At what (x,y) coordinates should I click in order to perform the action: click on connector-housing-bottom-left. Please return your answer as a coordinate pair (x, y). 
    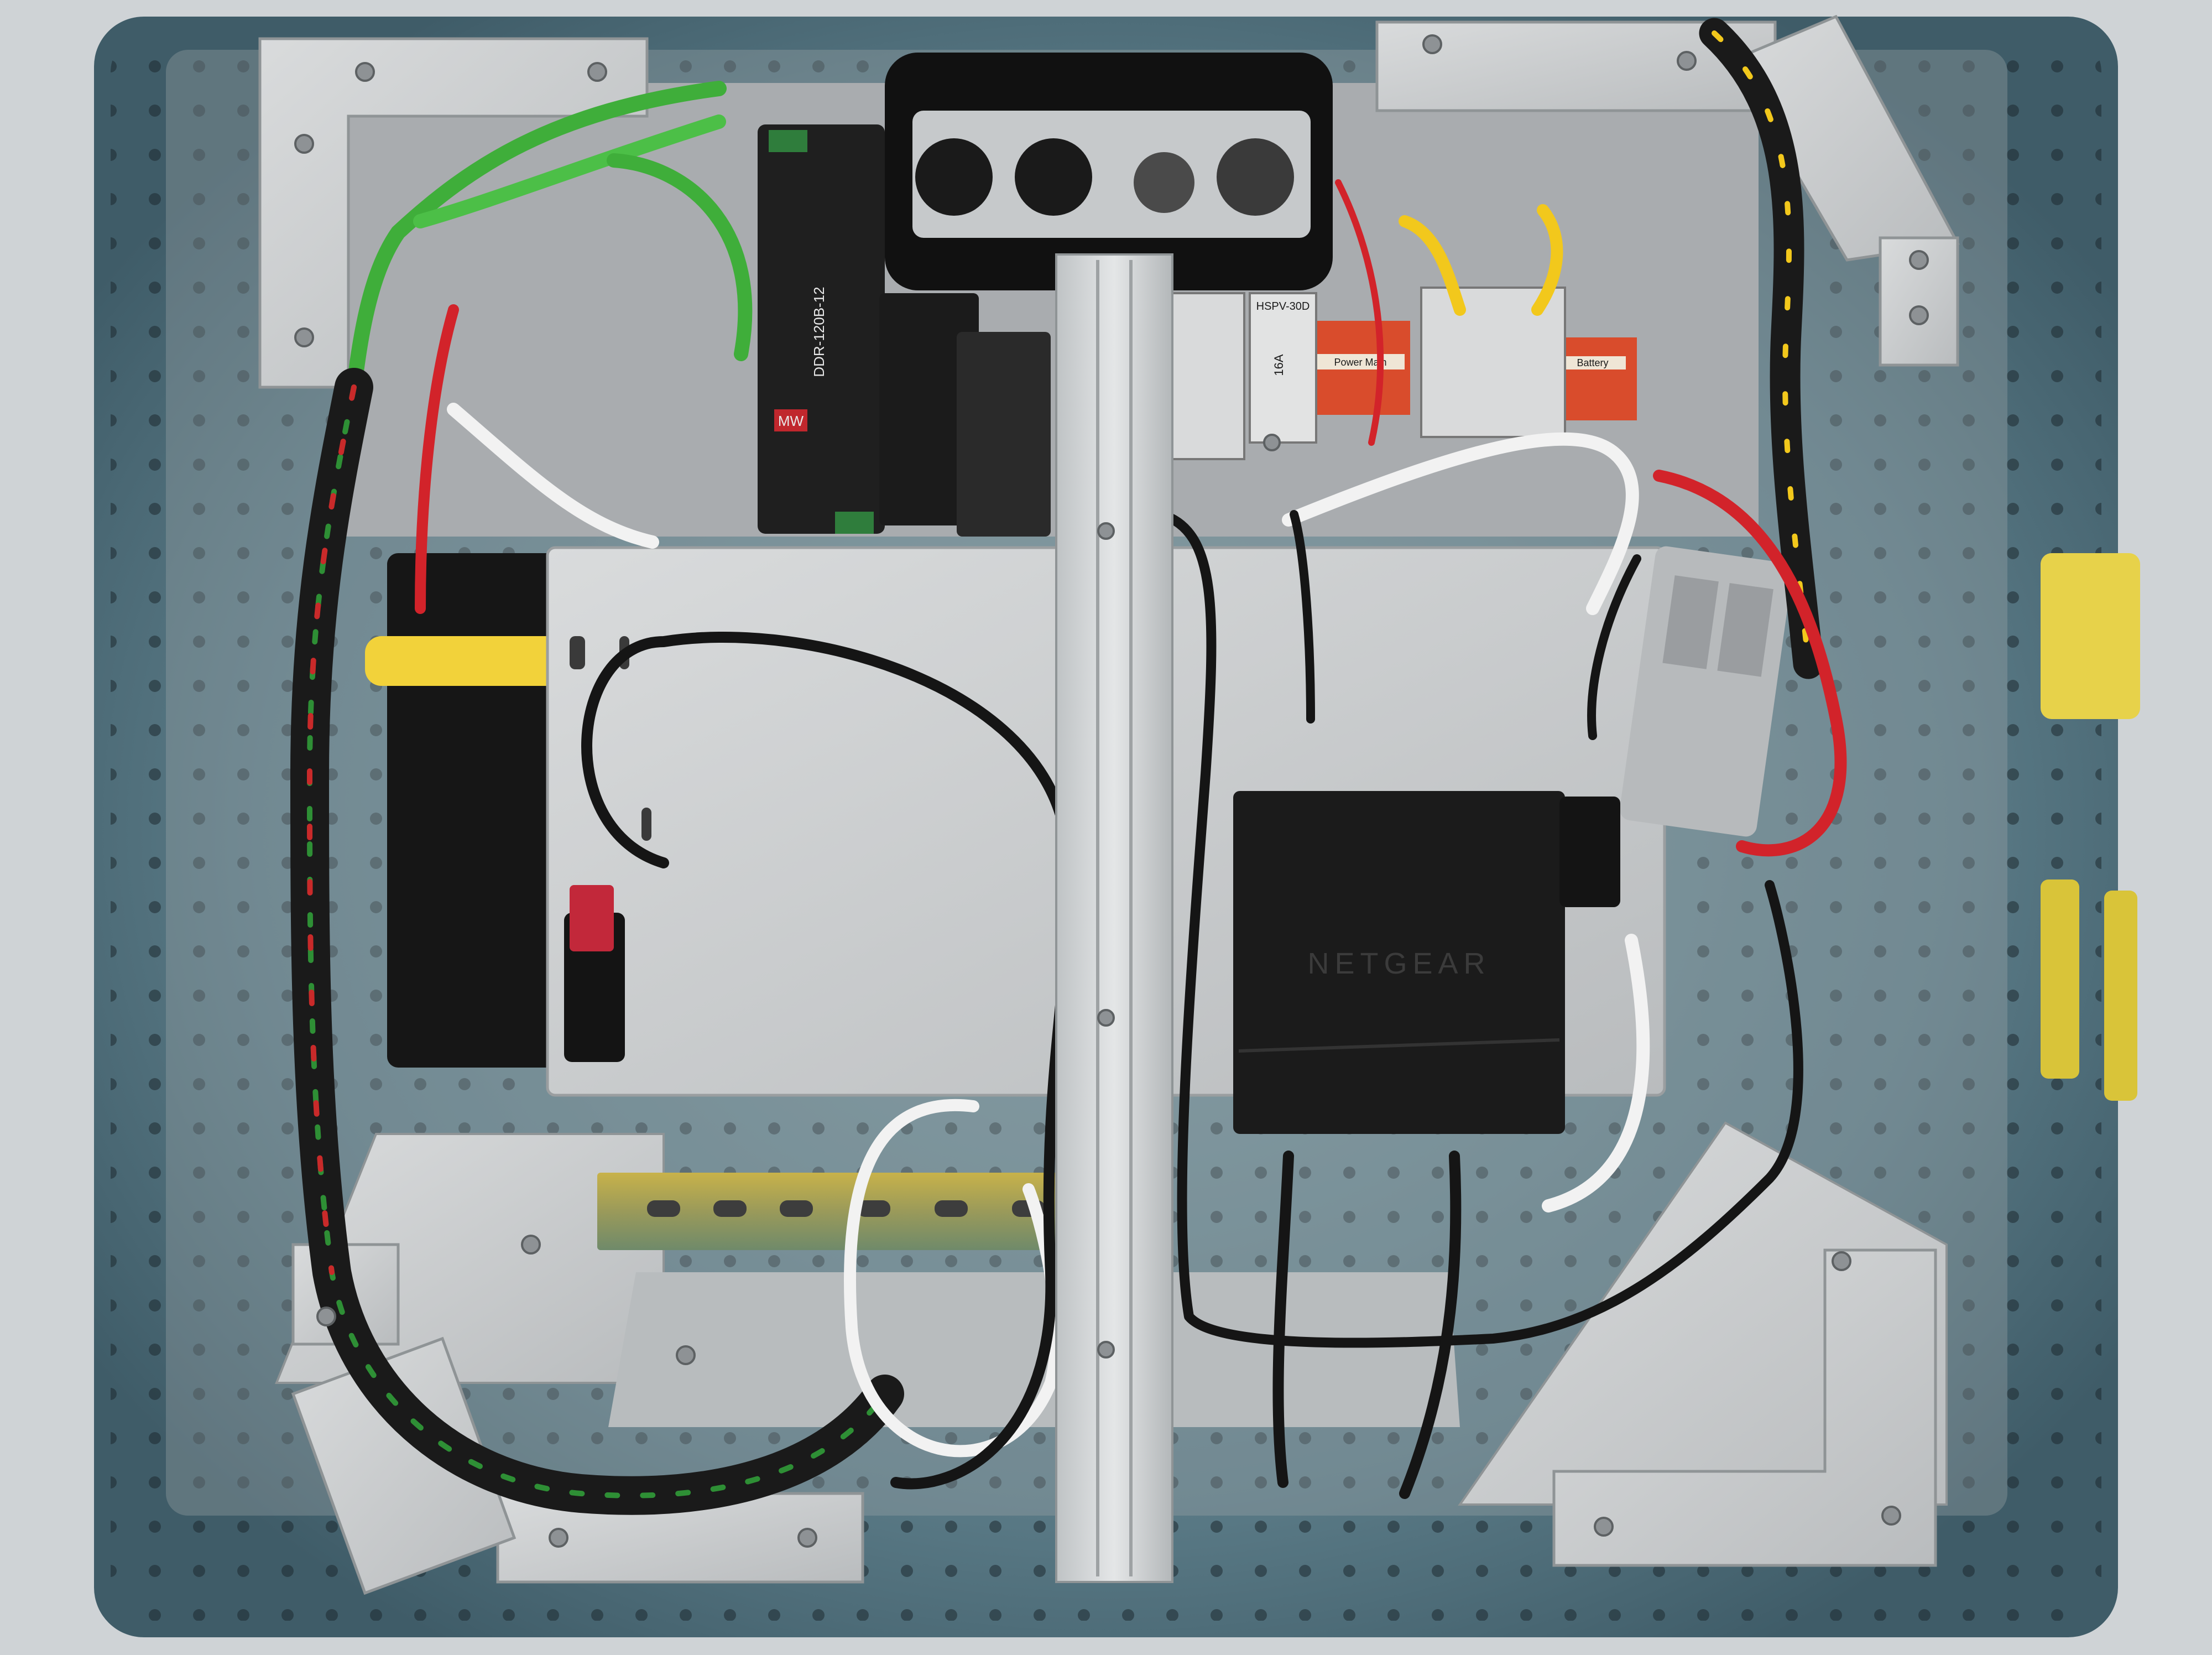
    Looking at the image, I should click on (404, 1465).